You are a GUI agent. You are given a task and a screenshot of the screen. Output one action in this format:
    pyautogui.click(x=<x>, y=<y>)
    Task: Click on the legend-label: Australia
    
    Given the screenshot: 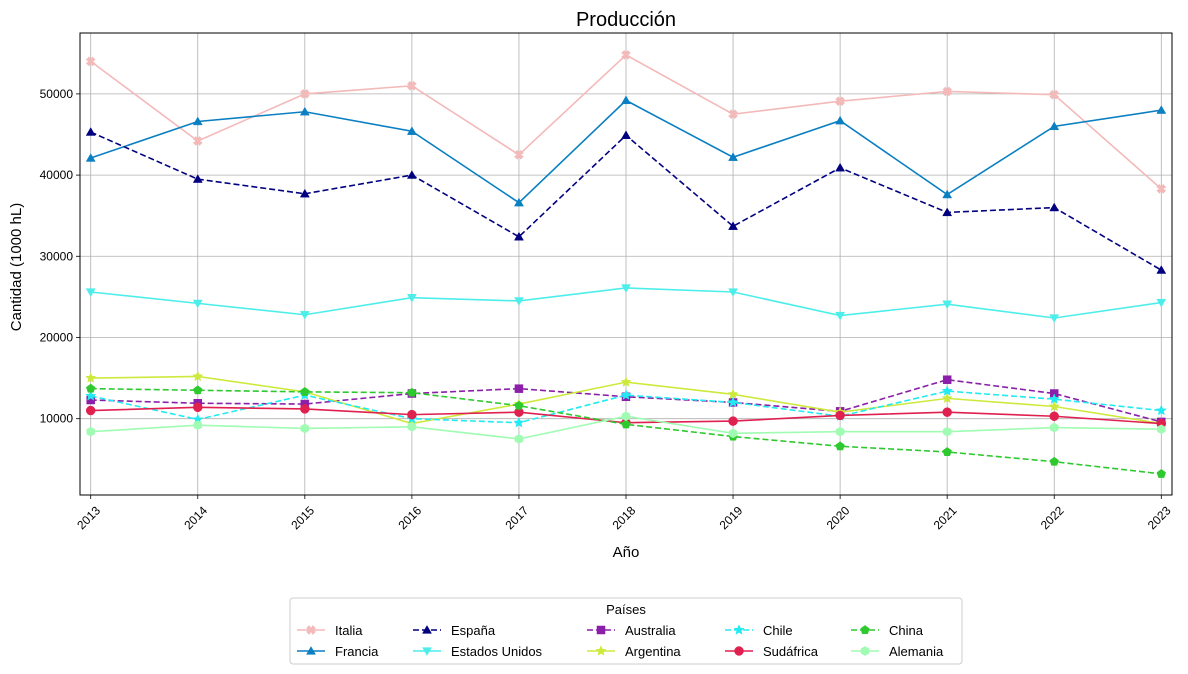 What is the action you would take?
    pyautogui.click(x=650, y=630)
    